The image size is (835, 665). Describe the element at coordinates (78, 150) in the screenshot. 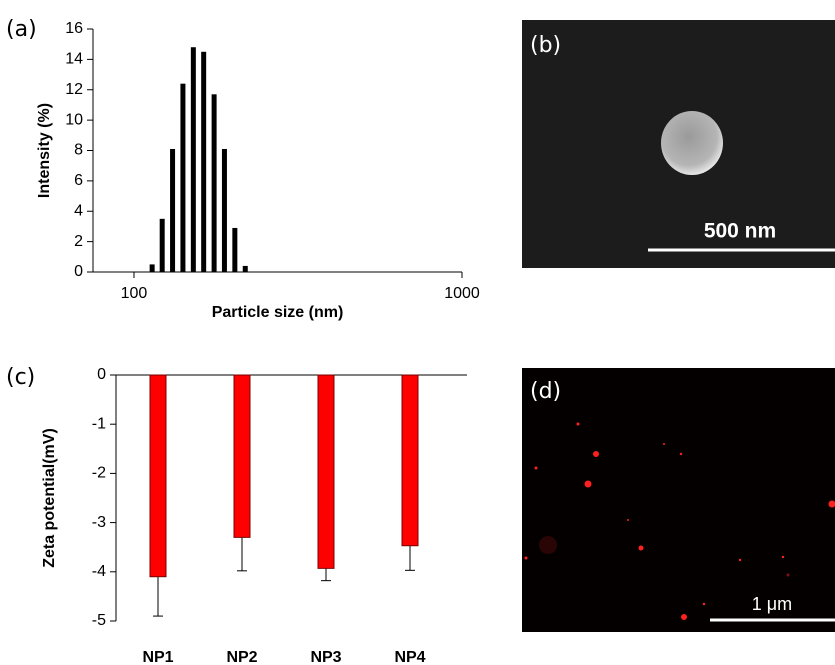

I see `y-tick-label: 8` at that location.